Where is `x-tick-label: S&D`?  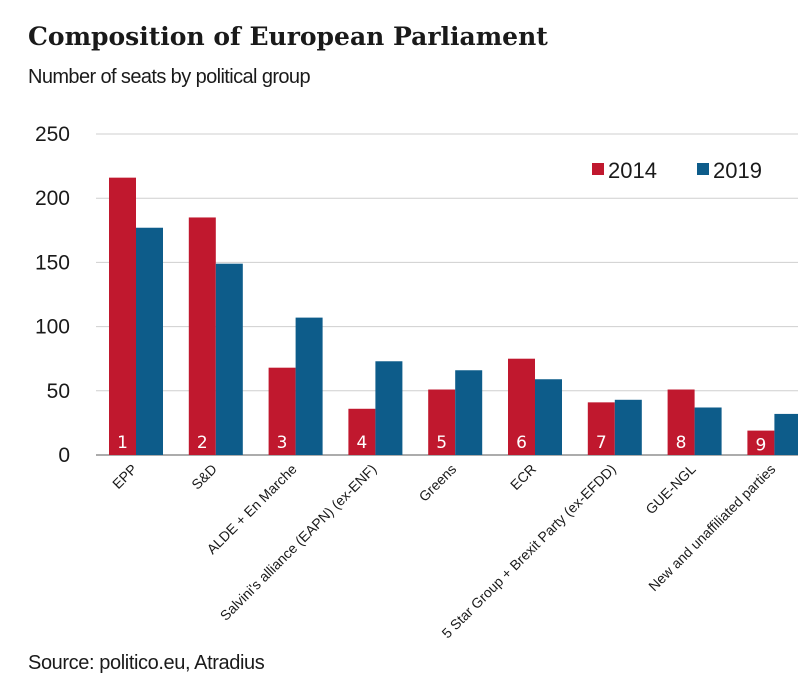
x-tick-label: S&D is located at coordinates (204, 477).